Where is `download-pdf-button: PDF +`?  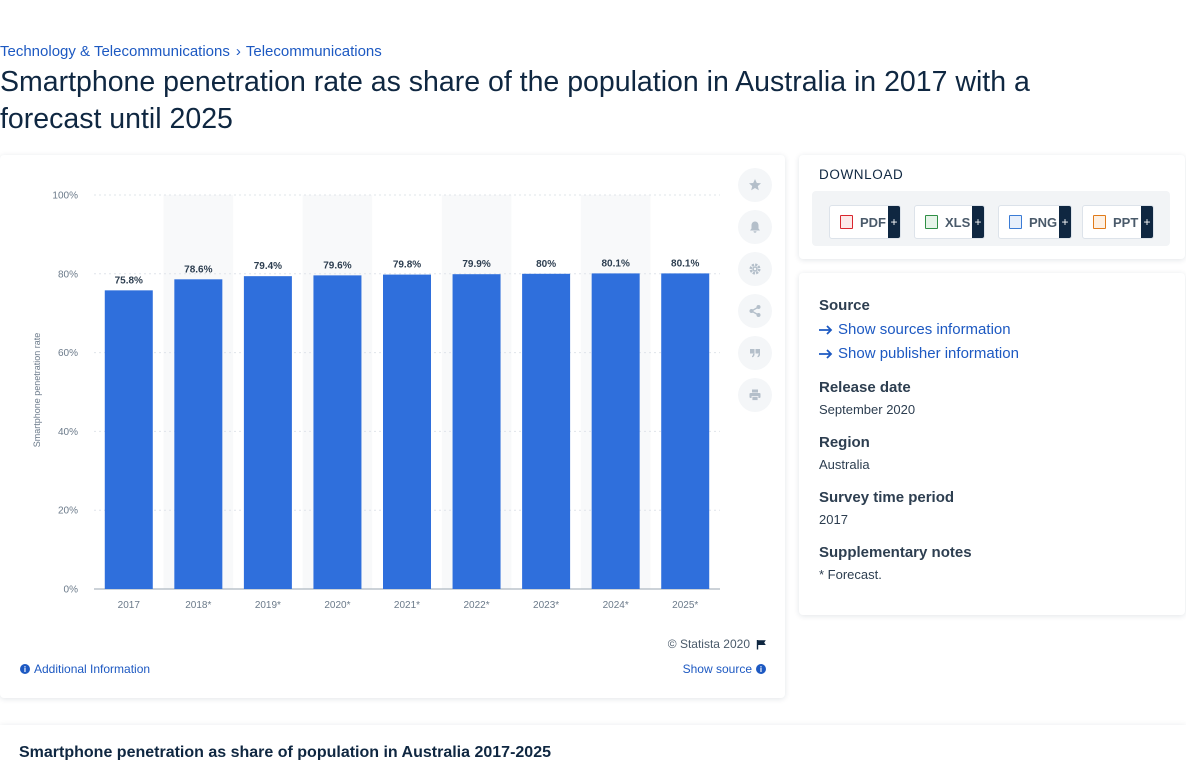
download-pdf-button: PDF + is located at coordinates (865, 222).